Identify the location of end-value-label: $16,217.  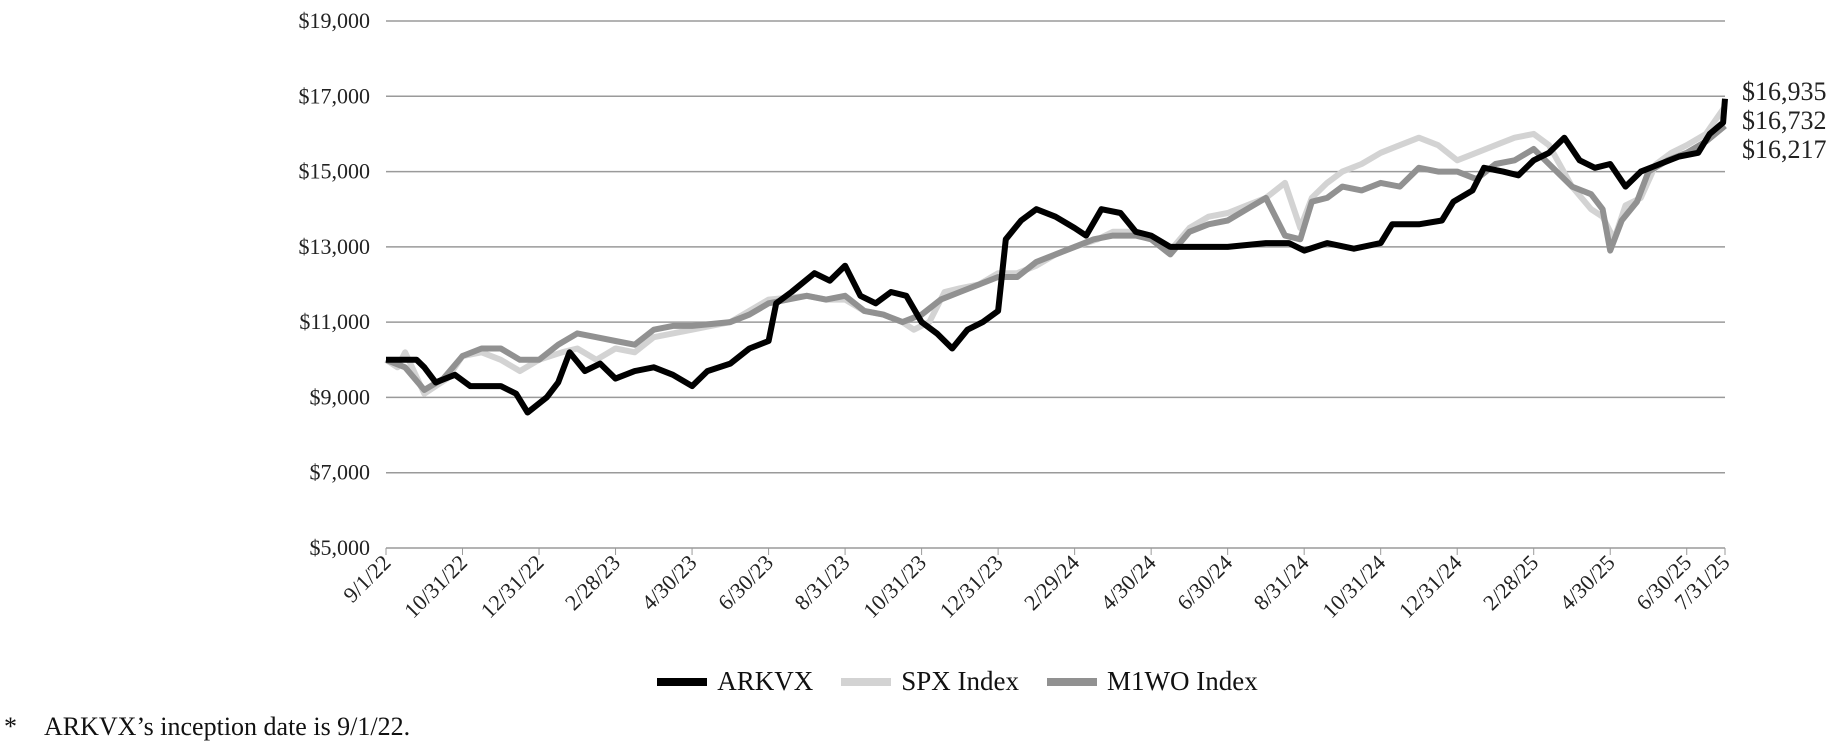
(1784, 149).